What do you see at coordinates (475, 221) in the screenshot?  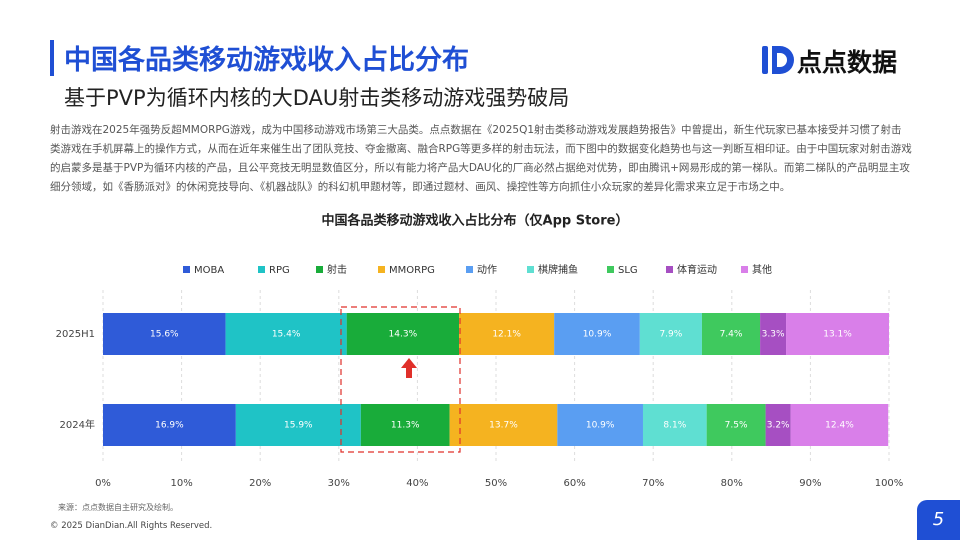 I see `chart-title: 中国各品类移动游戏收入占比分布（仅App Store）` at bounding box center [475, 221].